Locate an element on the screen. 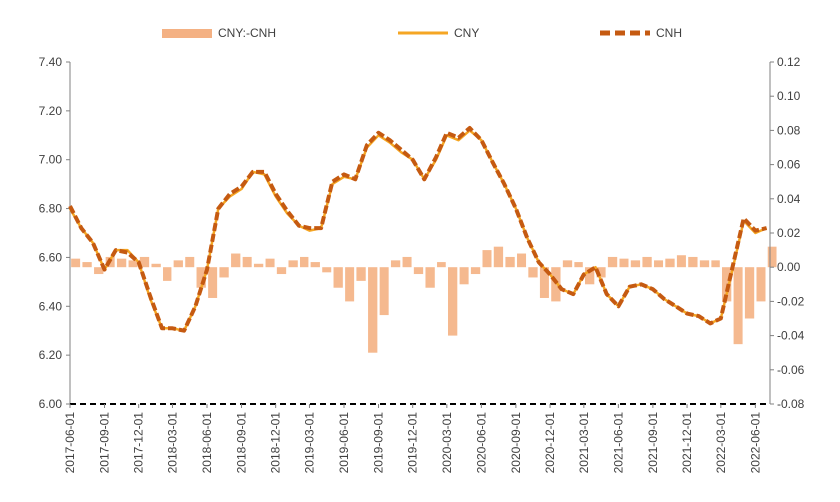 This screenshot has height=502, width=840. right-tick-label: -0.06 is located at coordinates (791, 370).